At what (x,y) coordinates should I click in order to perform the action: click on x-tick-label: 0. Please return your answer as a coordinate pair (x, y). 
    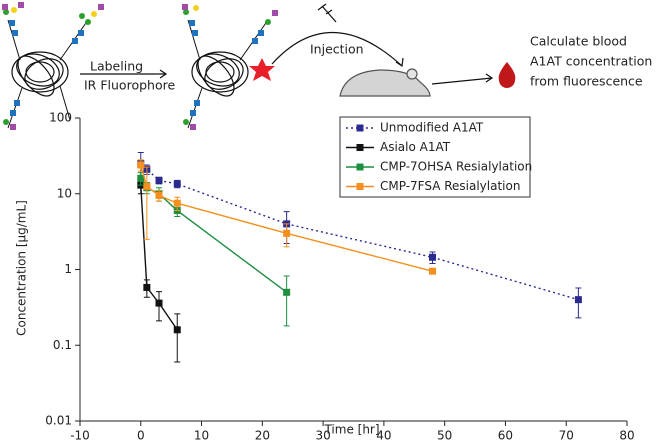
    Looking at the image, I should click on (141, 435).